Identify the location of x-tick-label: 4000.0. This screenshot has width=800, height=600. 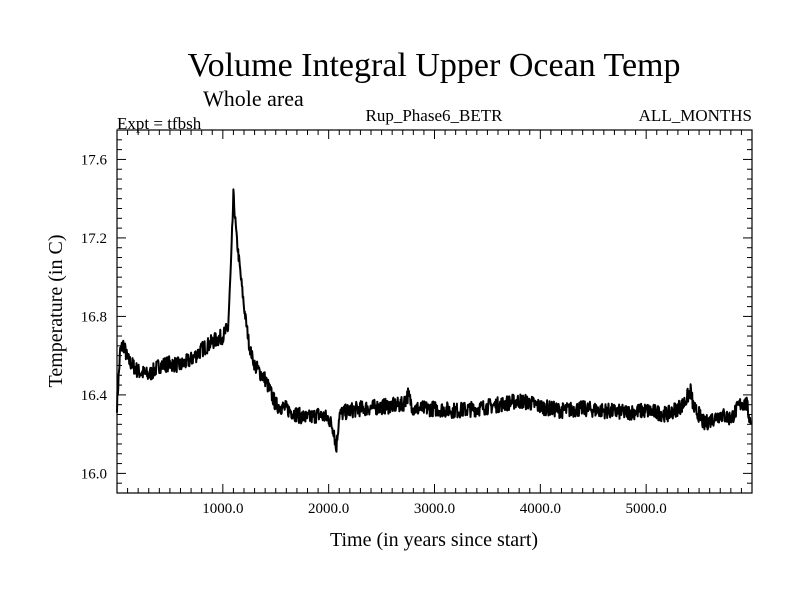
(540, 509).